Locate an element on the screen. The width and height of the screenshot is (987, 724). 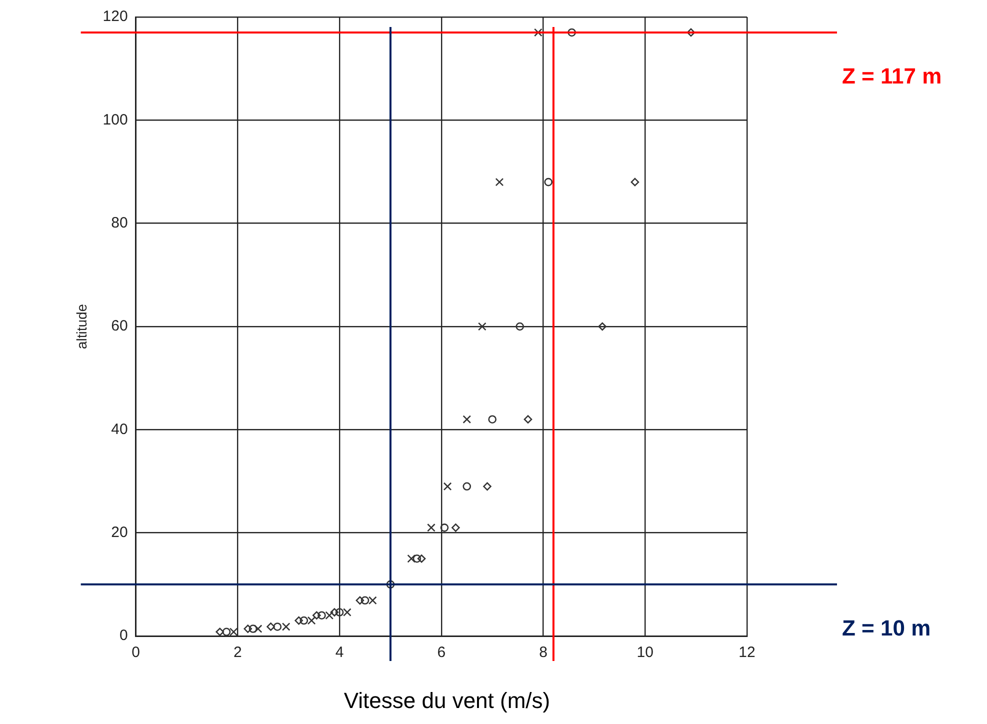
x-tick-label: 0 is located at coordinates (136, 653).